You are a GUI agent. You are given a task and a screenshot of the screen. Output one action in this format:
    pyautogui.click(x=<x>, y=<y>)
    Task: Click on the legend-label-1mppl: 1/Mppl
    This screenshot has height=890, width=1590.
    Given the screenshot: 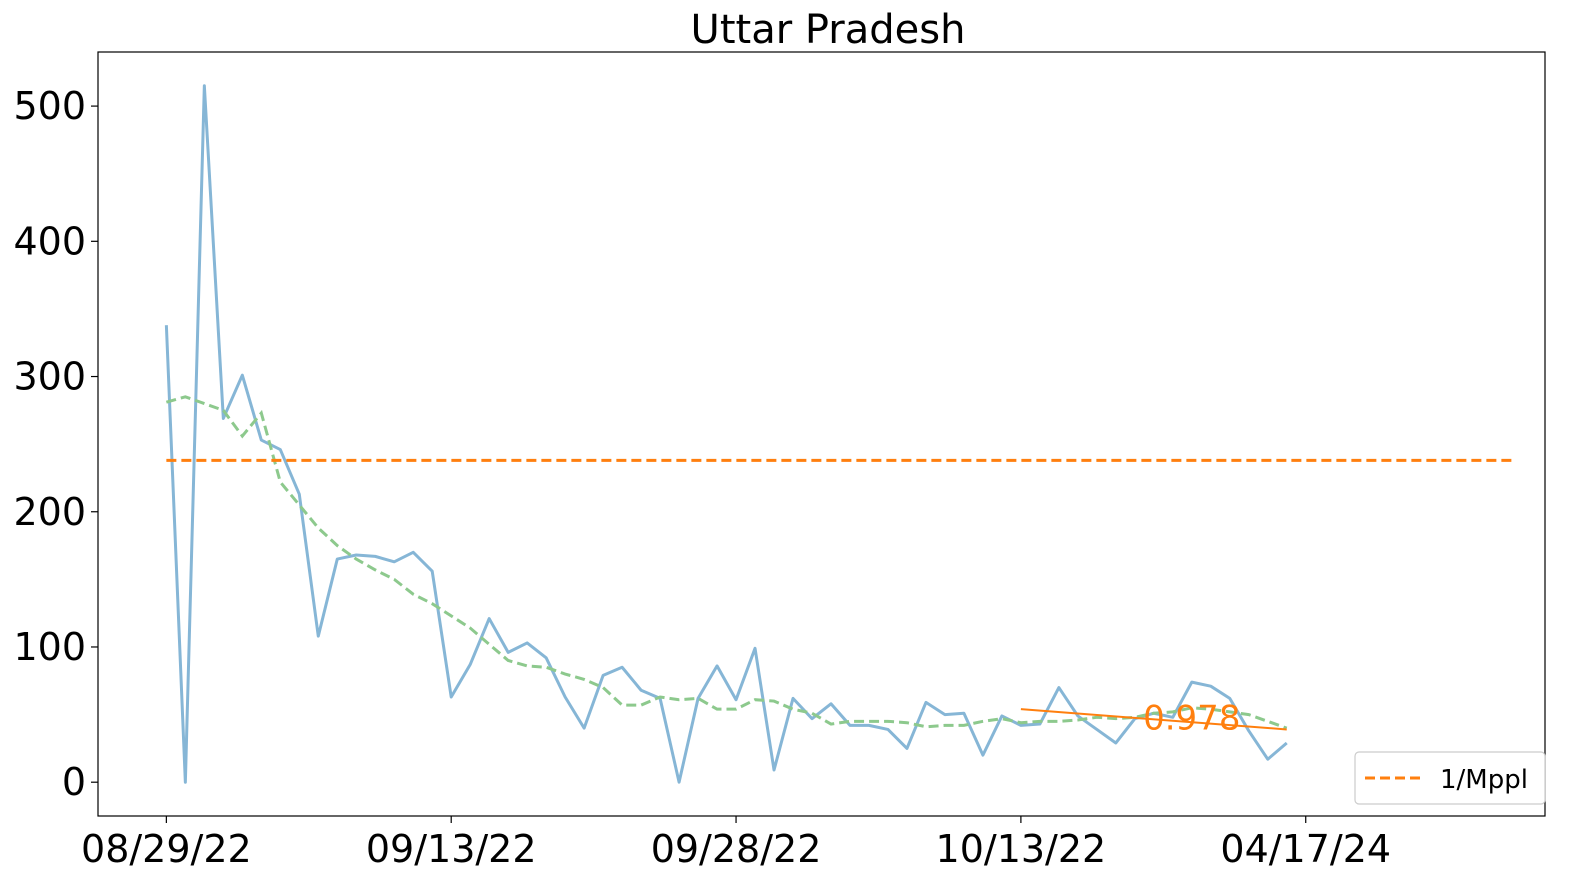 What is the action you would take?
    pyautogui.click(x=1484, y=780)
    